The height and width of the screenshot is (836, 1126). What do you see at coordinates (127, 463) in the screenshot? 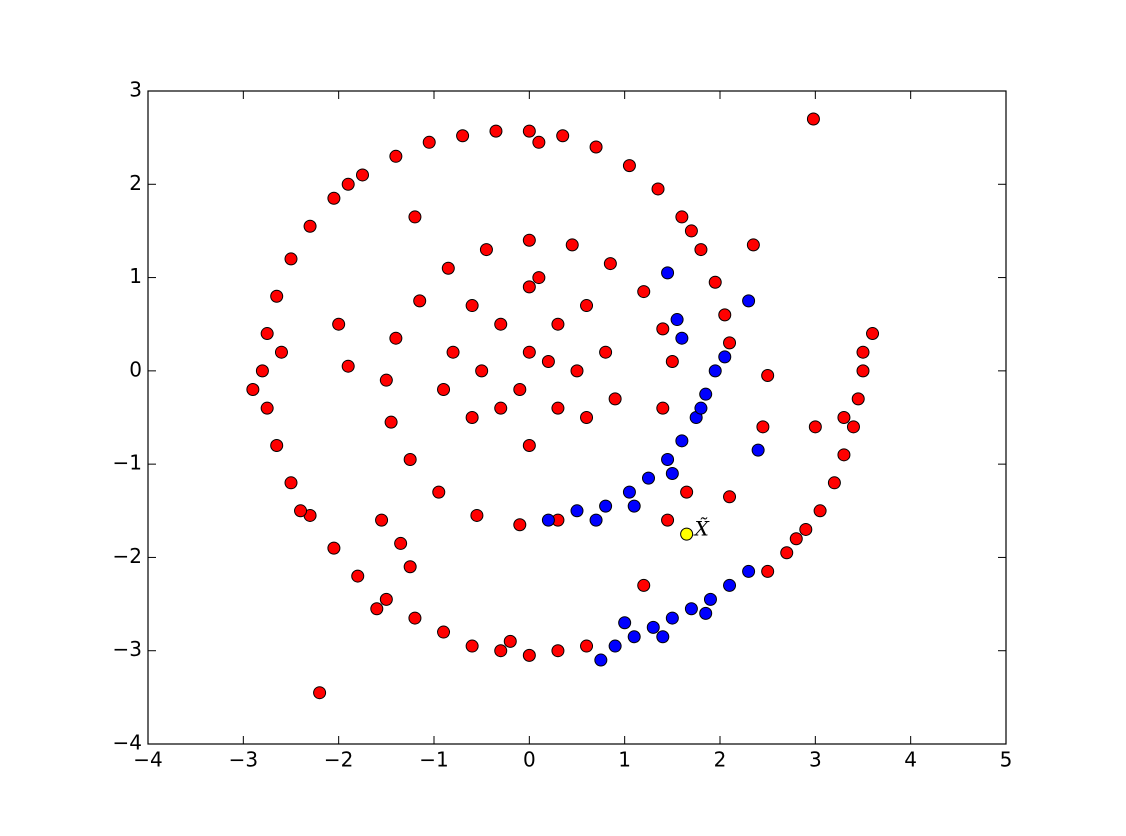
I see `y-tick-label: −1` at bounding box center [127, 463].